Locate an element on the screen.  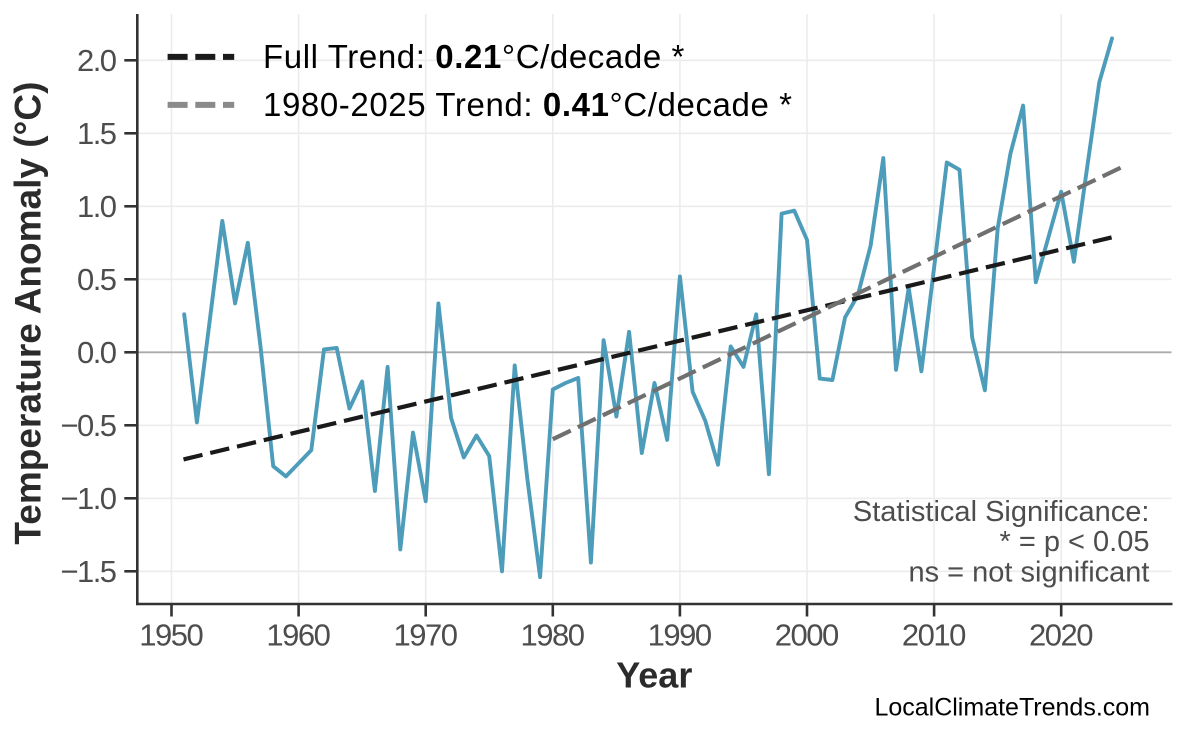
svg-text: 1970 is located at coordinates (425, 635).